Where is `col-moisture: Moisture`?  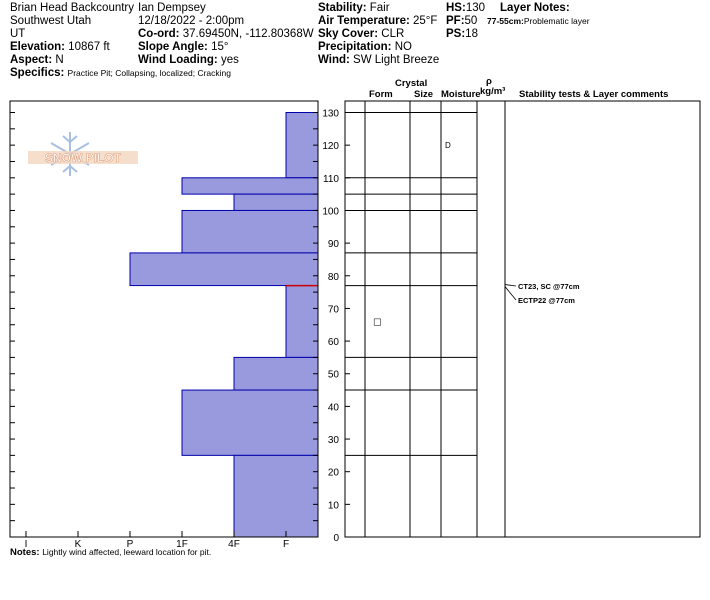
col-moisture: Moisture is located at coordinates (461, 94).